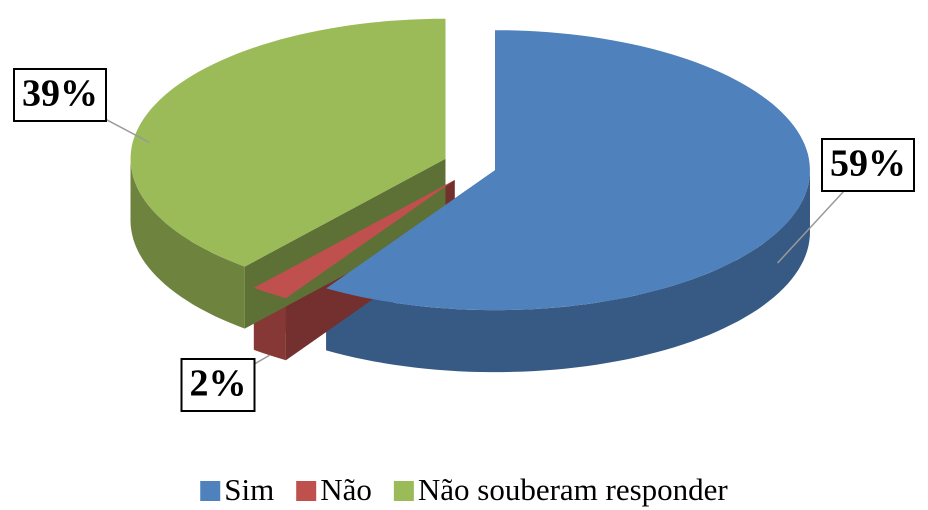 The image size is (928, 510). I want to click on legend-label: Não souberam responder, so click(573, 489).